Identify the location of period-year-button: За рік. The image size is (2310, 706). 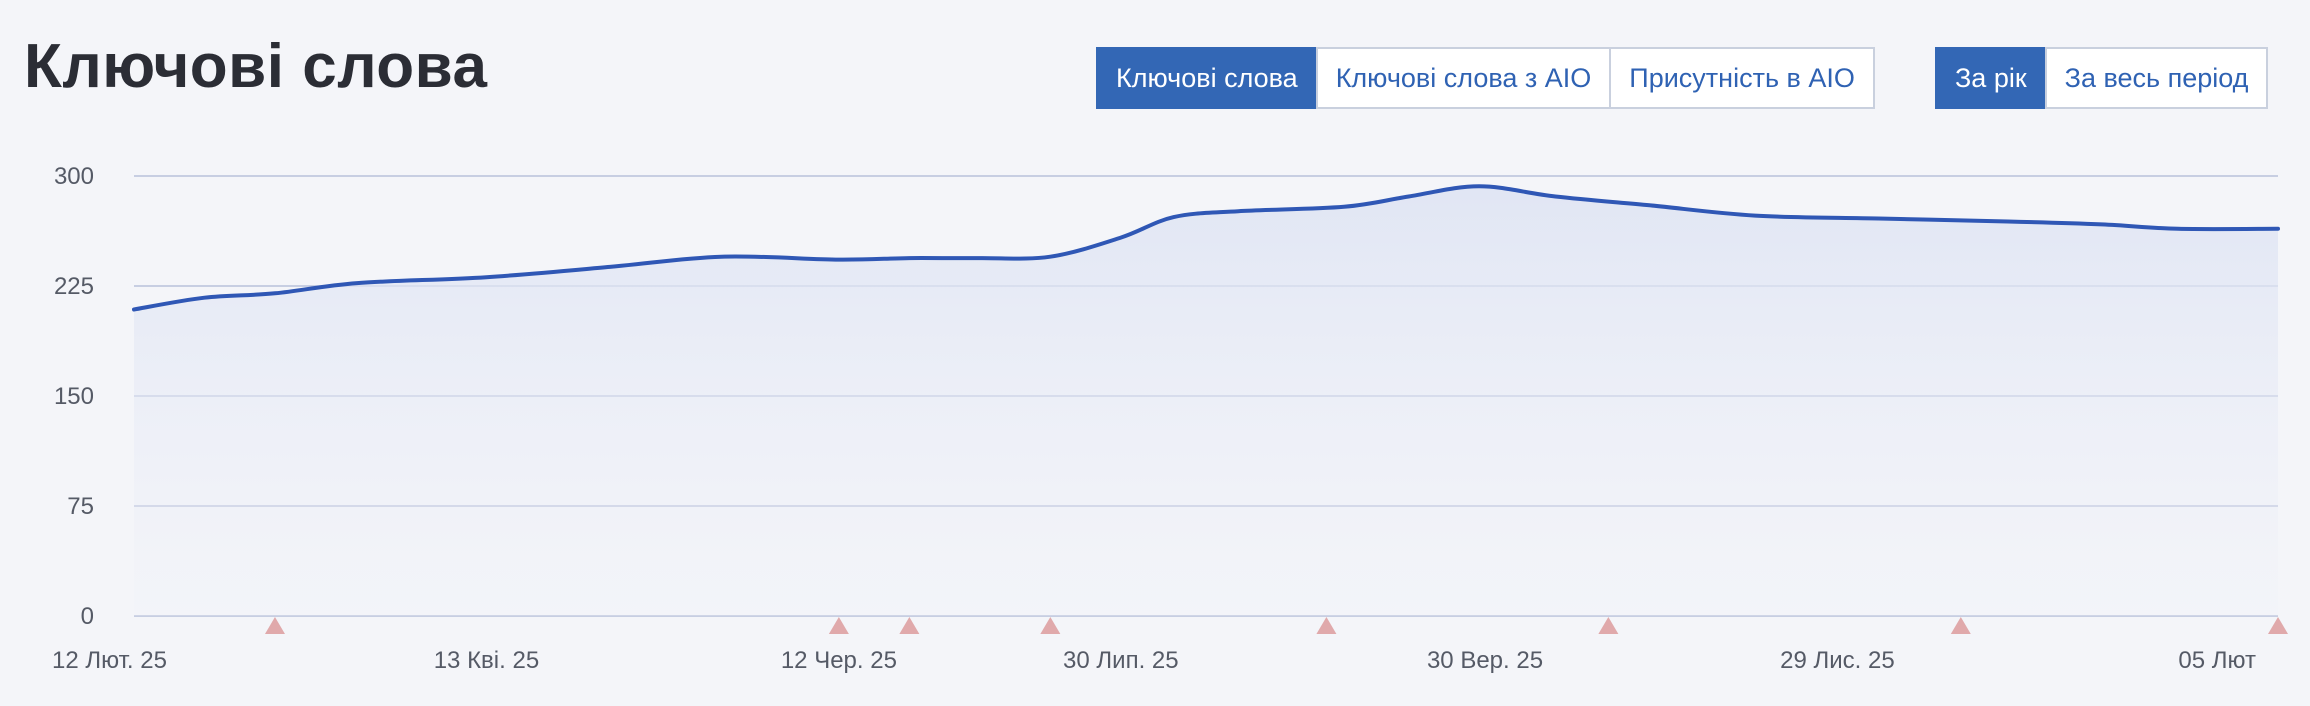
(1991, 78).